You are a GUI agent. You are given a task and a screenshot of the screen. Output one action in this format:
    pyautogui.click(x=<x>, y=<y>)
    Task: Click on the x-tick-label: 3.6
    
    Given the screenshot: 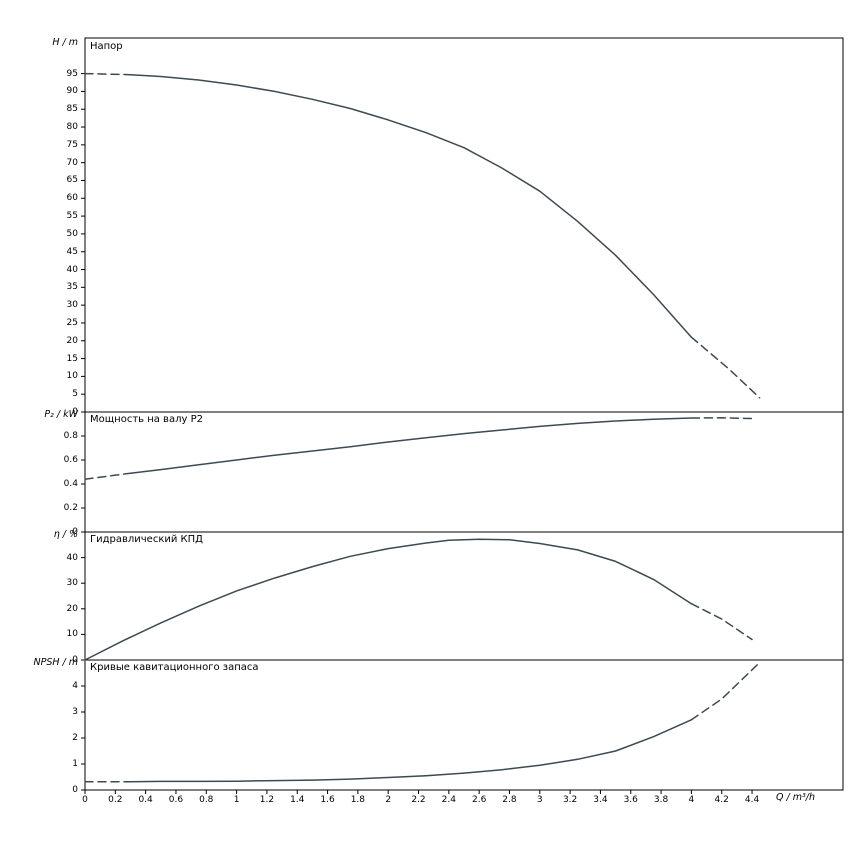 What is the action you would take?
    pyautogui.click(x=630, y=800)
    